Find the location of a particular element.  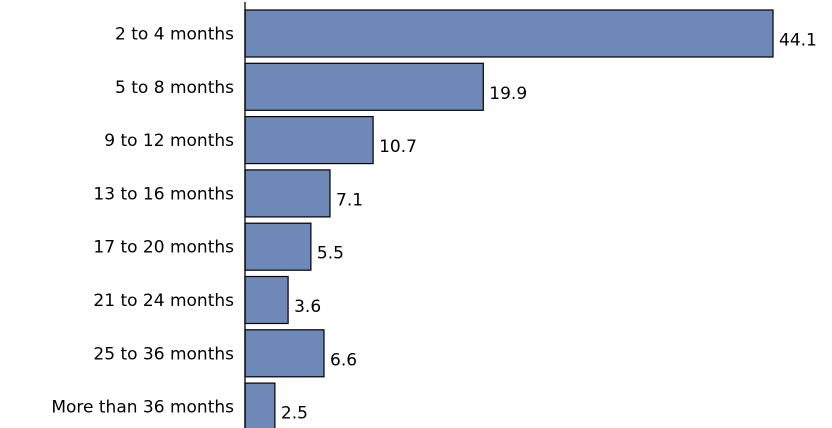

value-label: 6.6 is located at coordinates (343, 360).